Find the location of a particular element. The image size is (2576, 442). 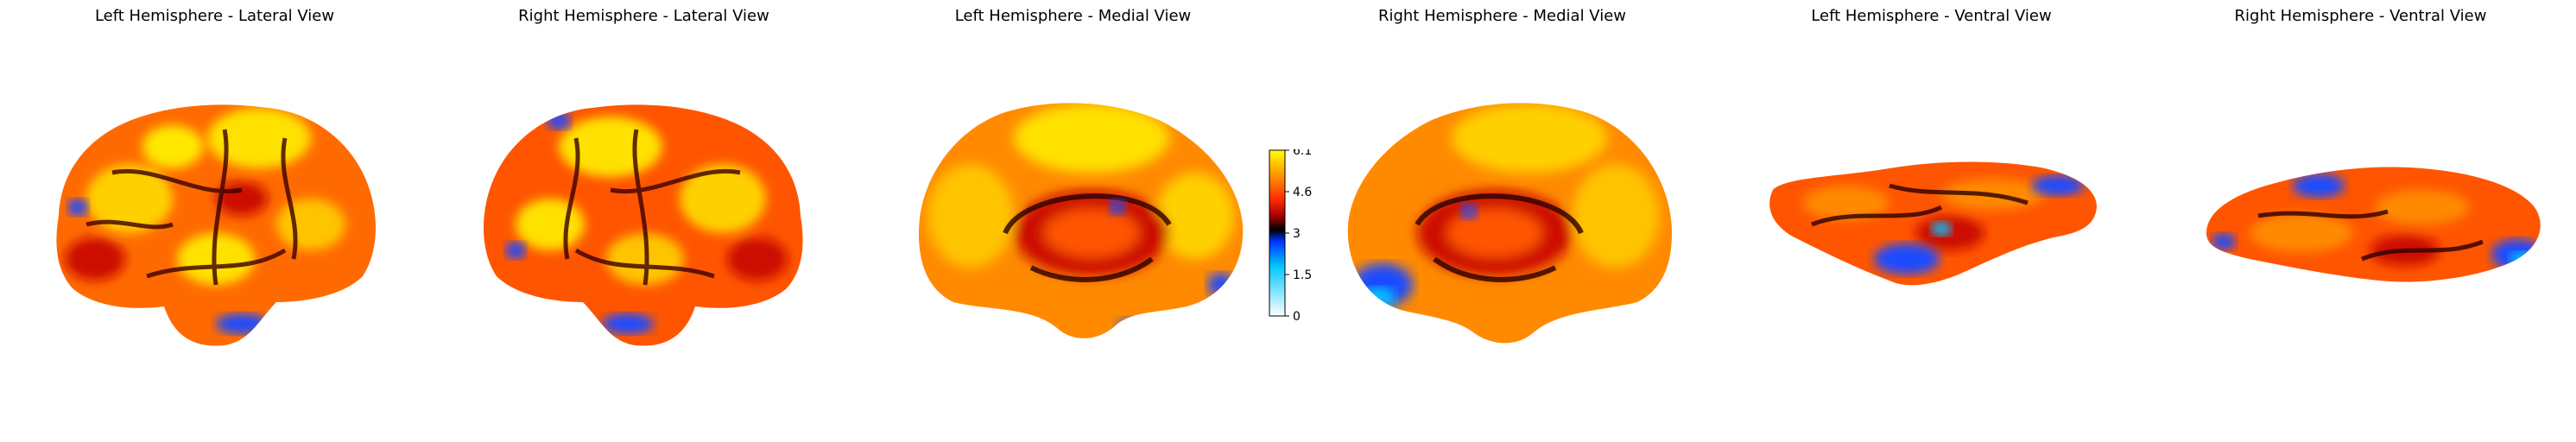

panel-title: Left Hemisphere - Lateral View is located at coordinates (214, 16).